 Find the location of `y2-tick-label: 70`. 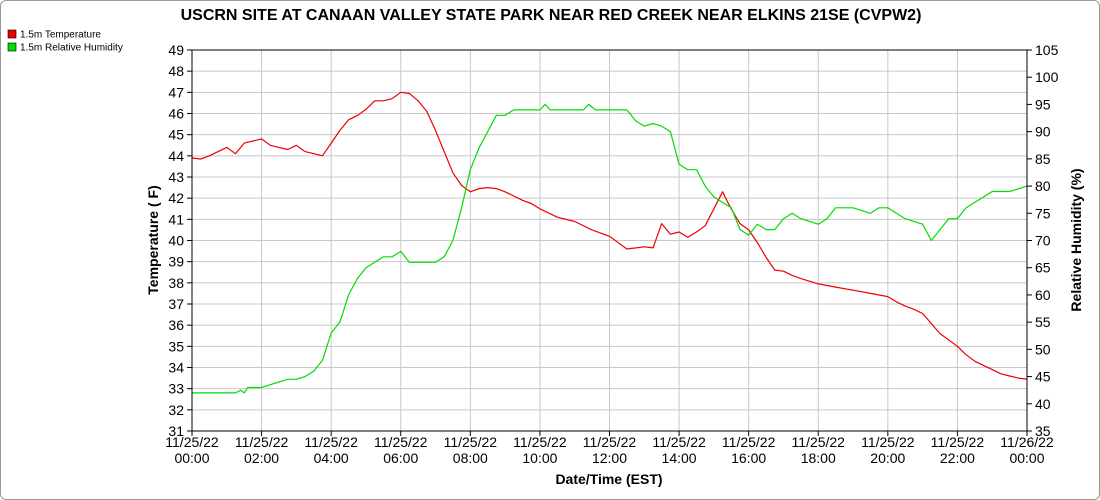

y2-tick-label: 70 is located at coordinates (1043, 241).